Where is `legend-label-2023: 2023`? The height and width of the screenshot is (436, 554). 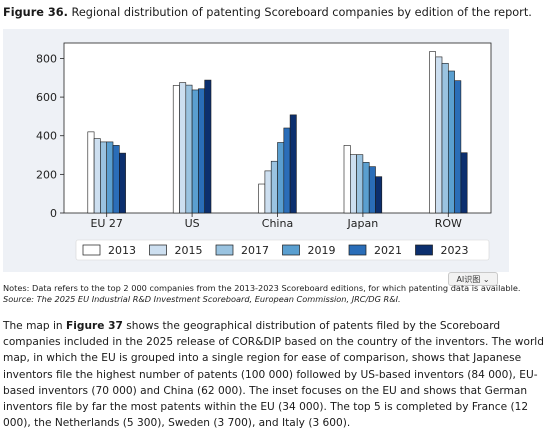 legend-label-2023: 2023 is located at coordinates (455, 250).